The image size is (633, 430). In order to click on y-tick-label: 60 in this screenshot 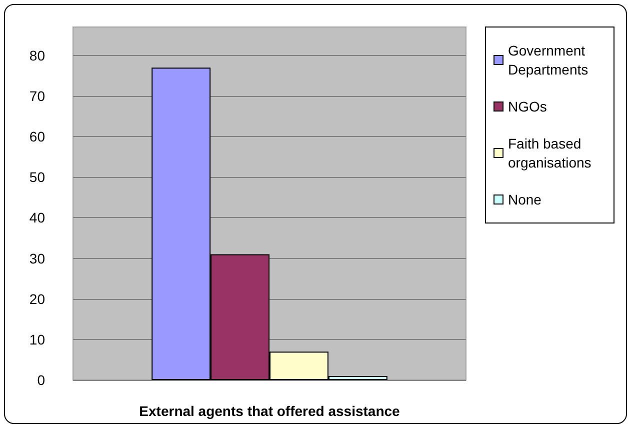, I will do `click(37, 136)`.